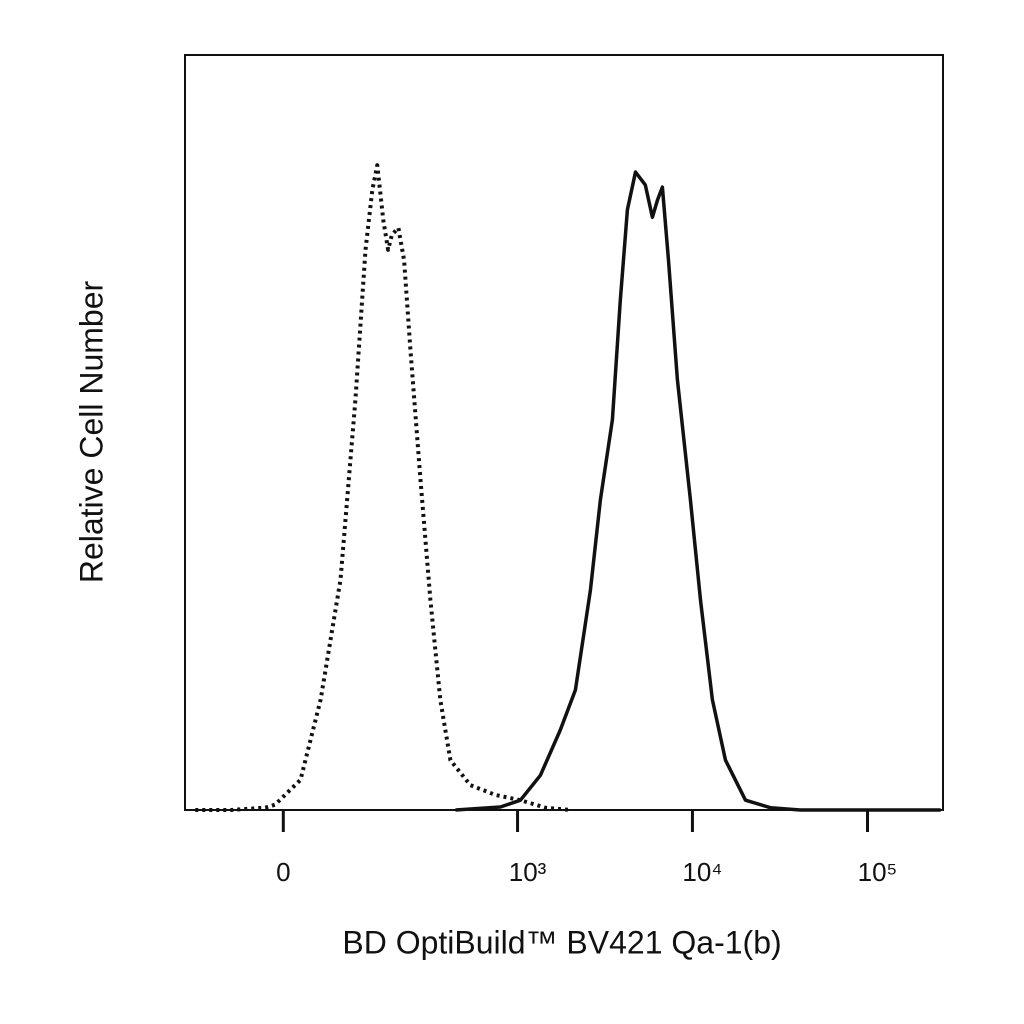 The height and width of the screenshot is (1024, 1024). What do you see at coordinates (283, 872) in the screenshot?
I see `x-tick-label: 0` at bounding box center [283, 872].